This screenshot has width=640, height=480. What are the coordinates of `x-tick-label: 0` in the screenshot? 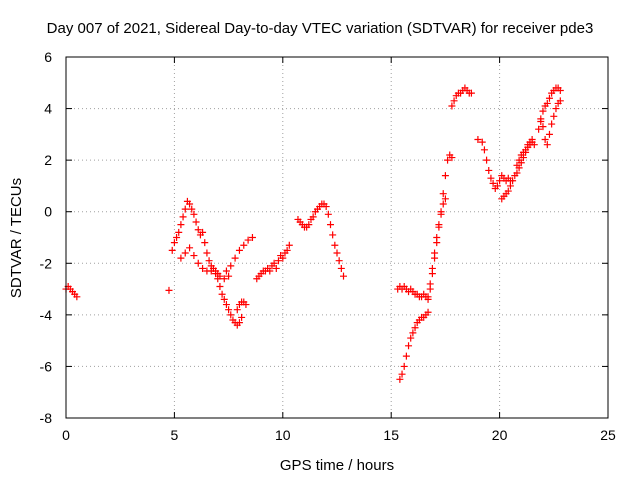 It's located at (66, 435).